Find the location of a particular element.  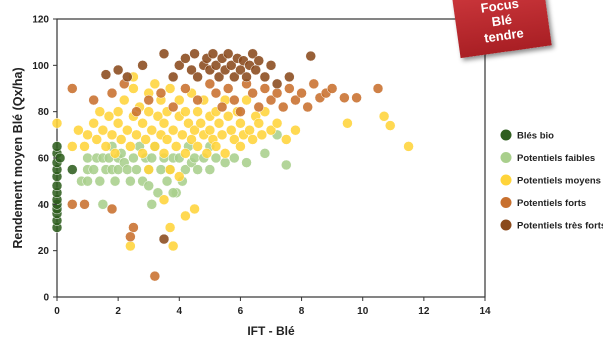

x-tick-label-1: 2 is located at coordinates (118, 311).